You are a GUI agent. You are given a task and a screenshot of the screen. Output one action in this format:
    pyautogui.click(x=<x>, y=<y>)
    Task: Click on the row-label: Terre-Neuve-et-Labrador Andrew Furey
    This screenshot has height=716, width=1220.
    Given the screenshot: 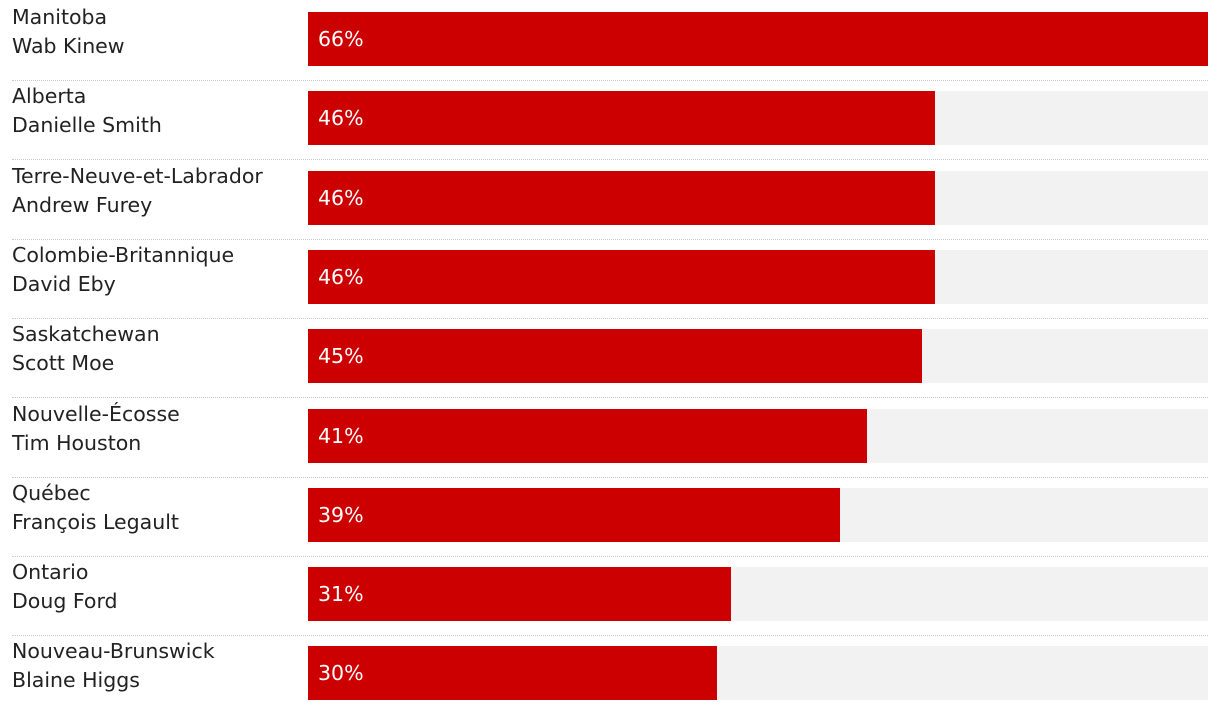 What is the action you would take?
    pyautogui.click(x=157, y=191)
    